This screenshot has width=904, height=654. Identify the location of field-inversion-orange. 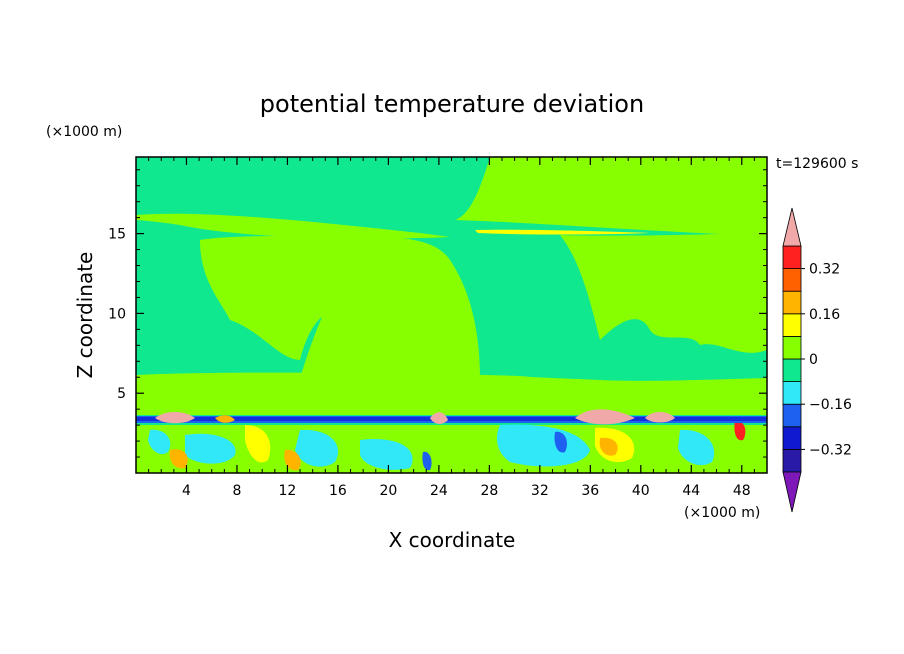
(225, 419).